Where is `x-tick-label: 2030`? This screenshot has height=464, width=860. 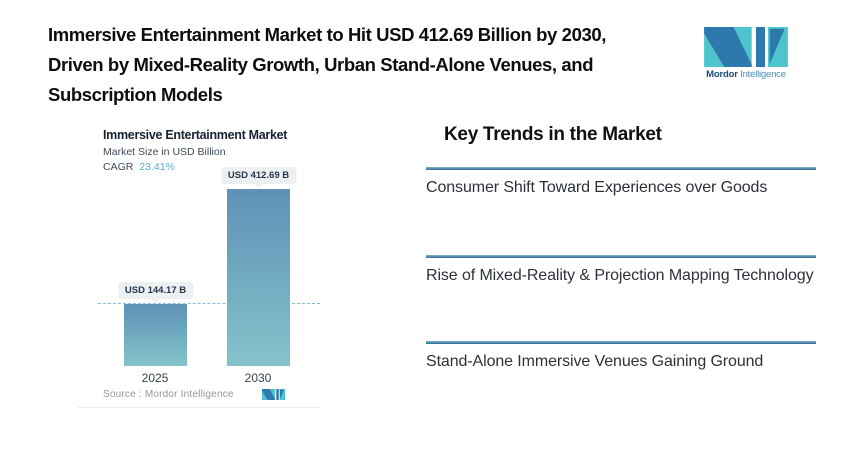
x-tick-label: 2030 is located at coordinates (258, 378).